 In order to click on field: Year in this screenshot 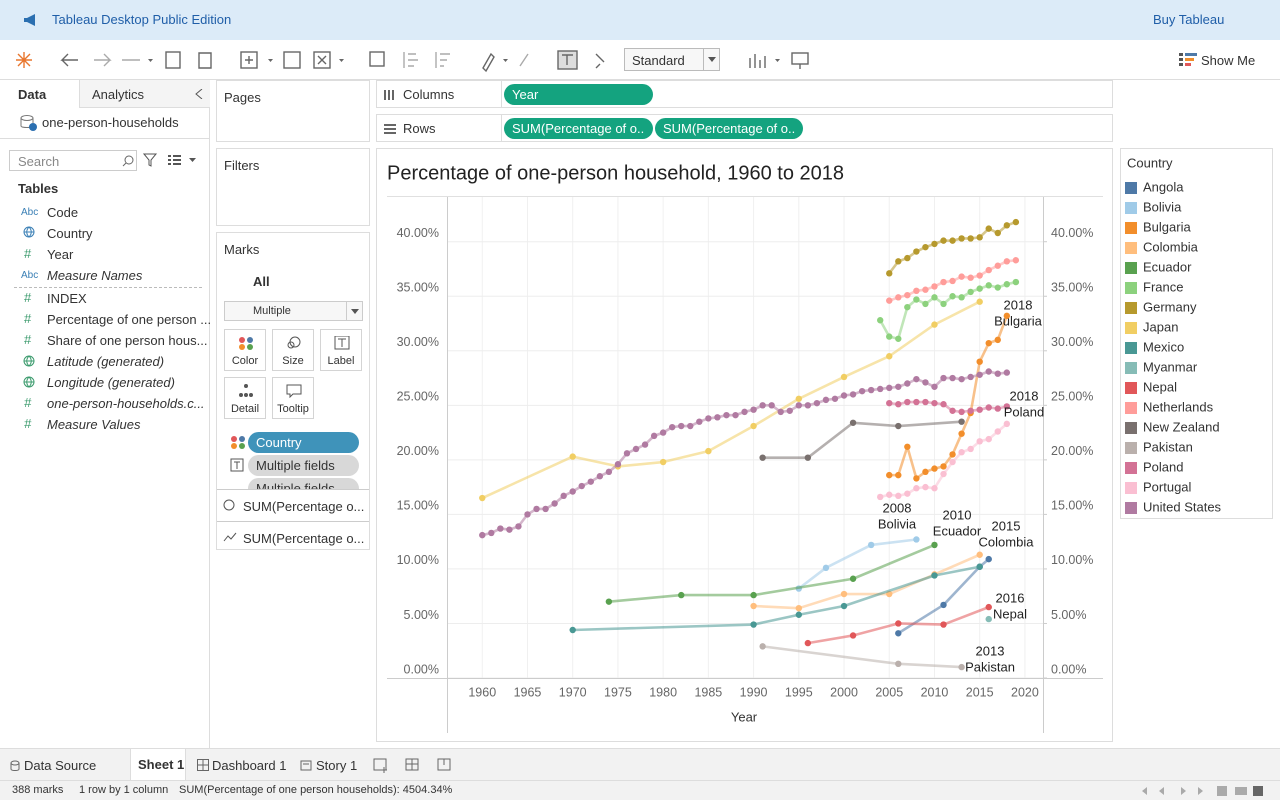, I will do `click(60, 254)`.